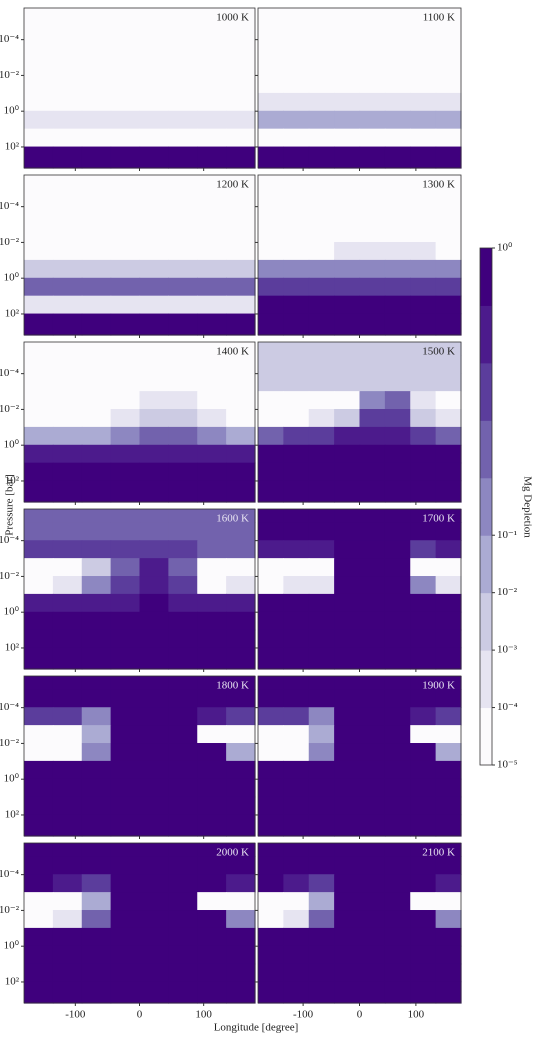 The height and width of the screenshot is (1040, 540). What do you see at coordinates (9, 373) in the screenshot?
I see `y-tick-label: 10⁻⁴` at bounding box center [9, 373].